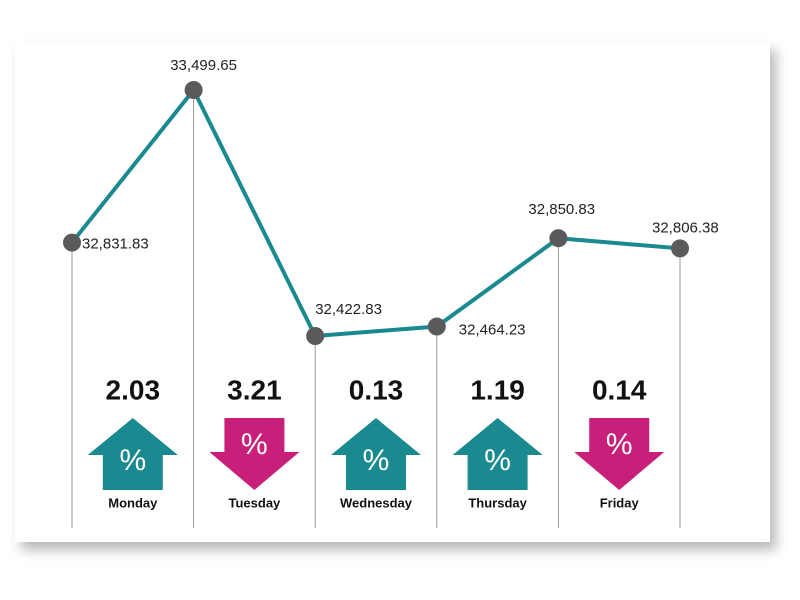  I want to click on change-value: 3.21, so click(254, 389).